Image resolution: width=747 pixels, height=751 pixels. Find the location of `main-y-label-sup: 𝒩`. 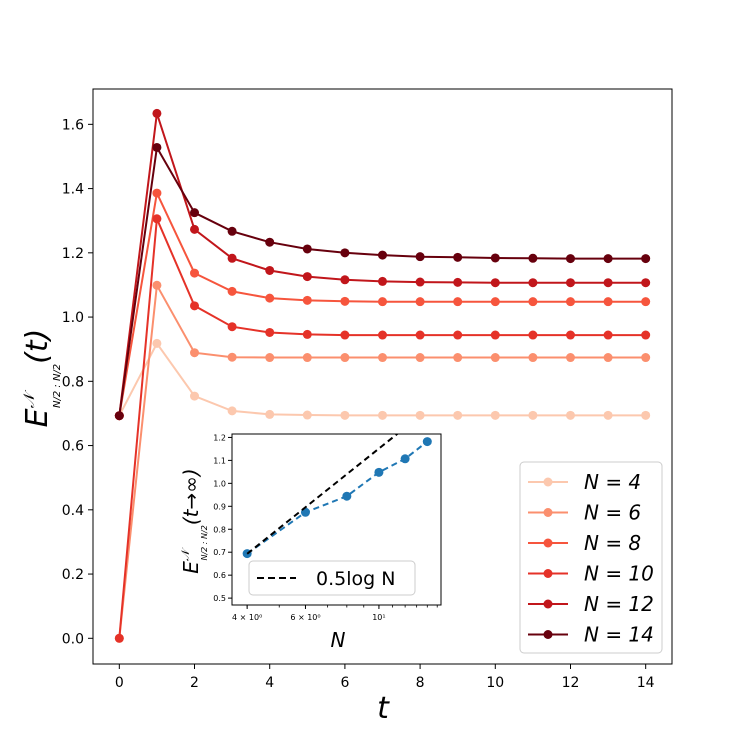

main-y-label-sup: 𝒩 is located at coordinates (29, 398).